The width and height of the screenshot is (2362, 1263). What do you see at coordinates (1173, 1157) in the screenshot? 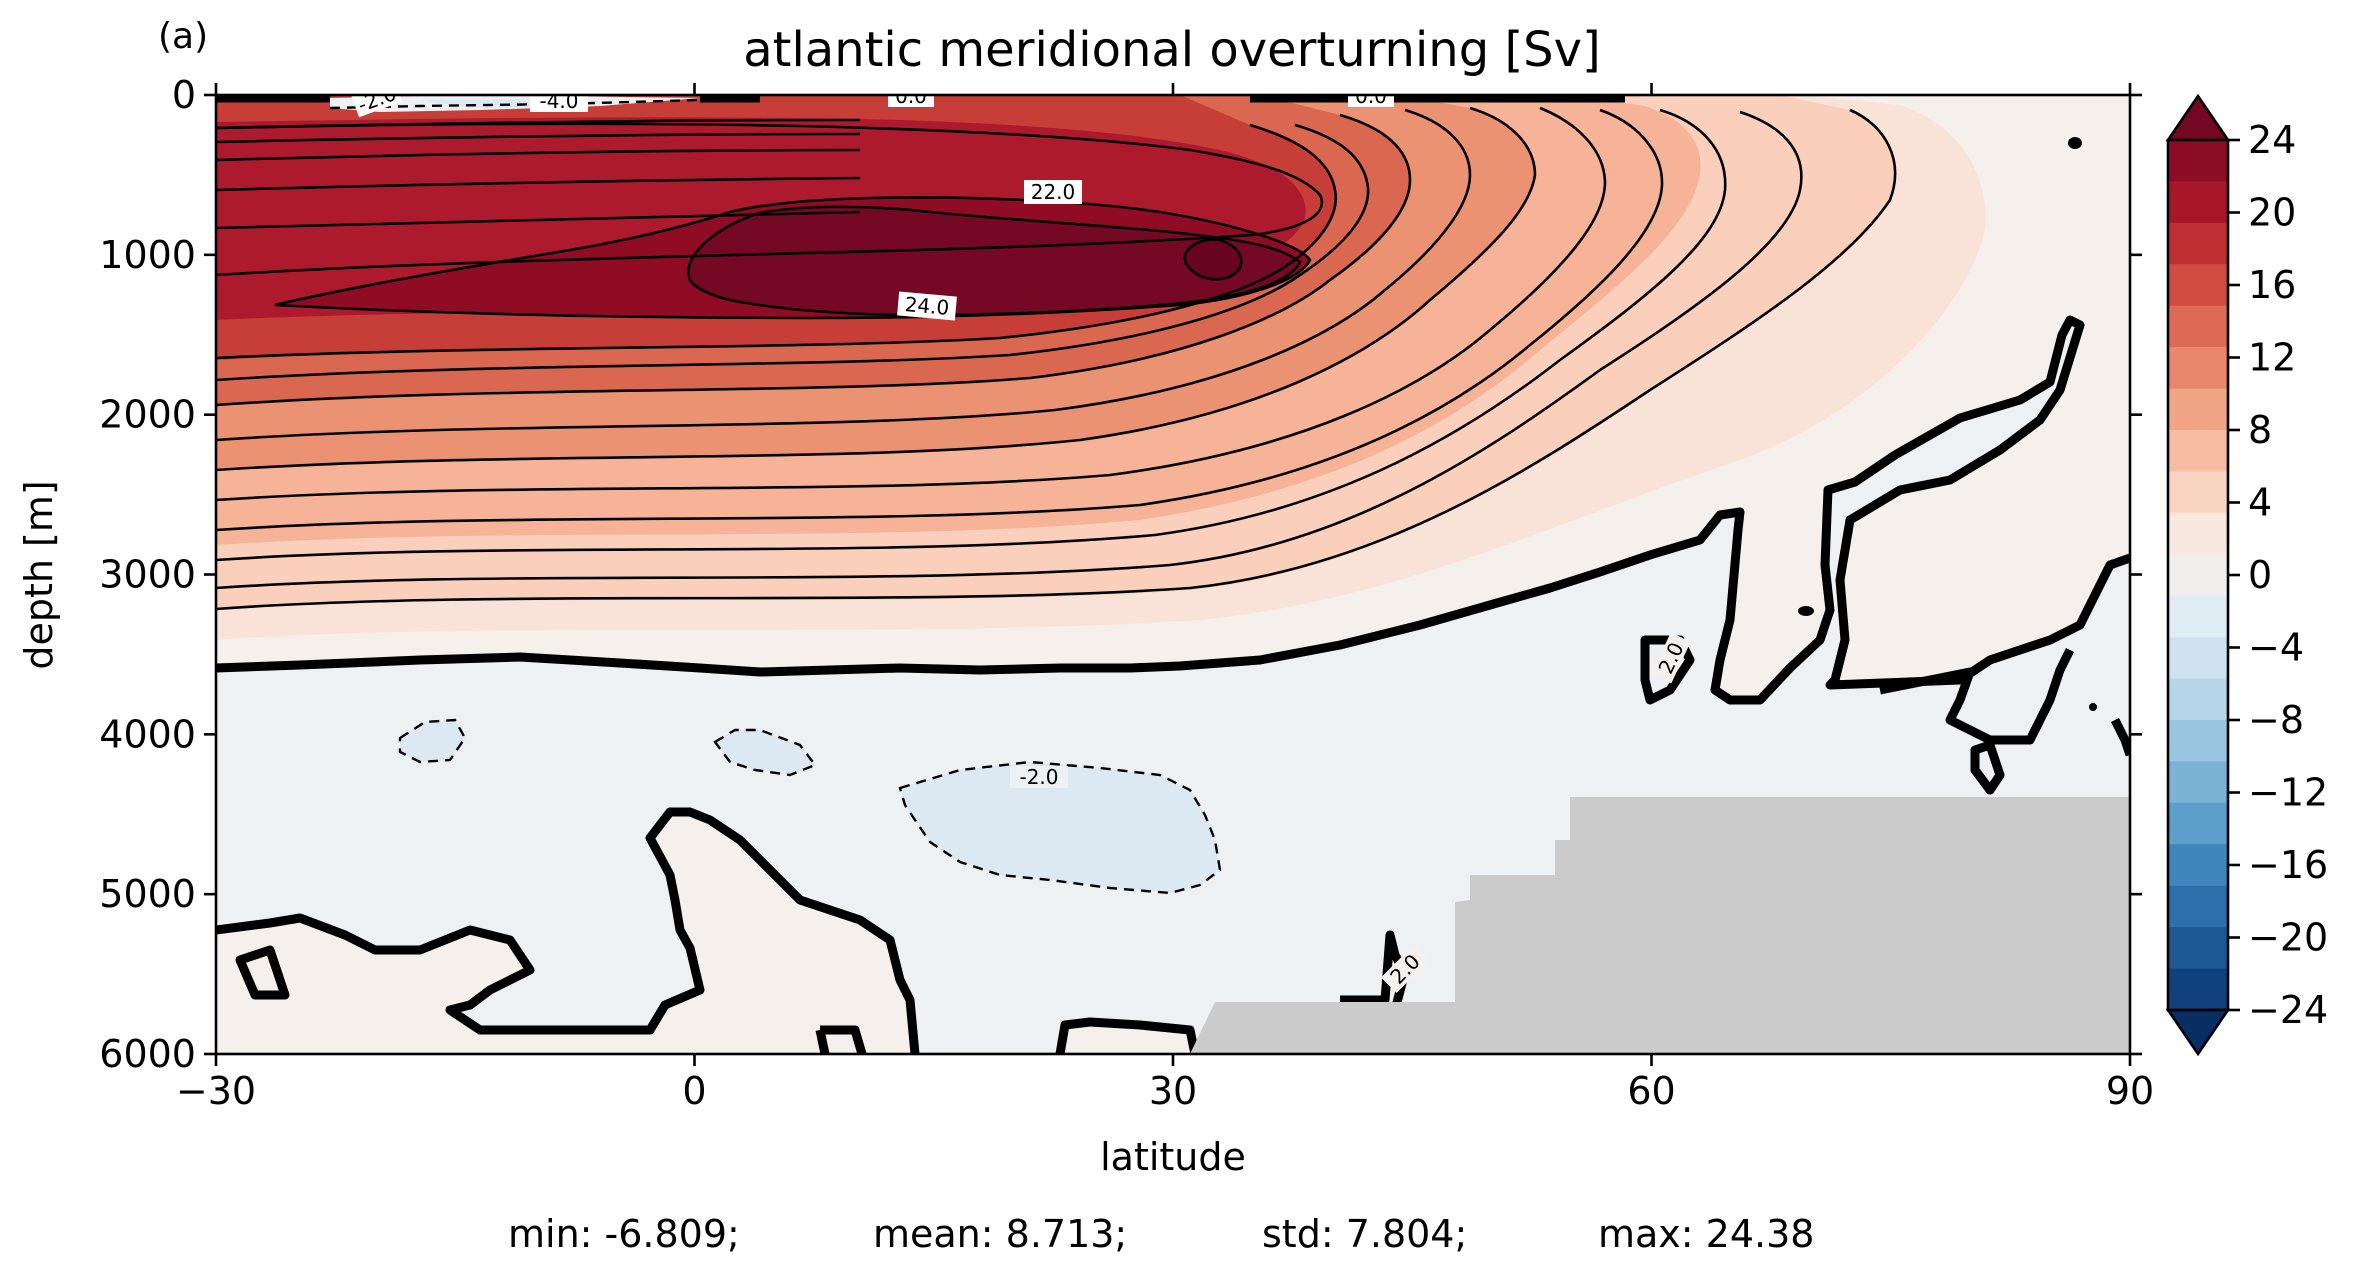
I see `x-axis-label: latitude` at bounding box center [1173, 1157].